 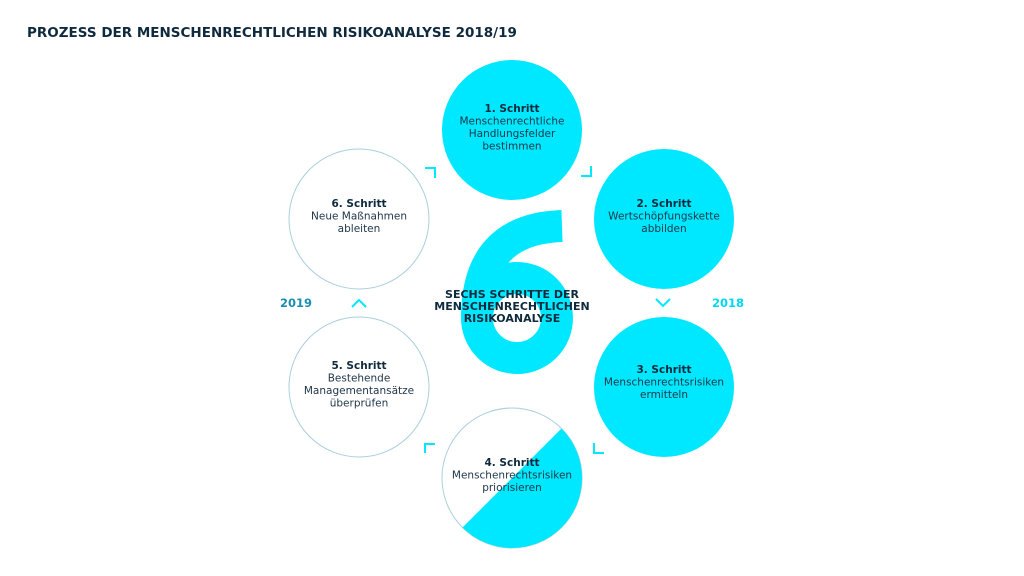 What do you see at coordinates (728, 303) in the screenshot?
I see `year-right: 2018` at bounding box center [728, 303].